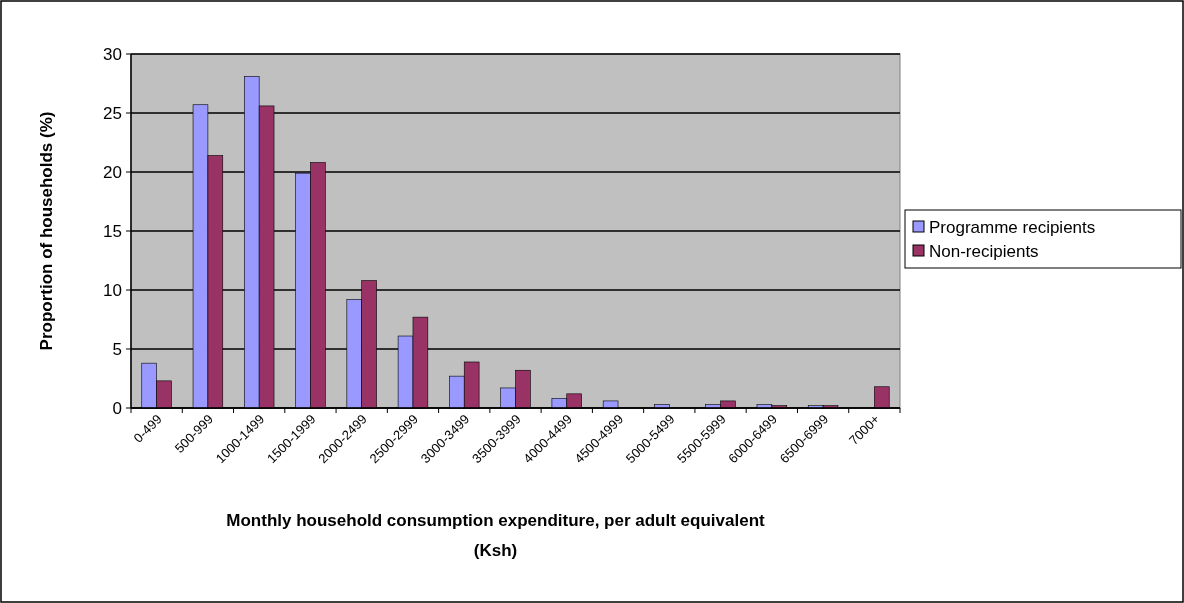 This screenshot has width=1184, height=603. Describe the element at coordinates (112, 290) in the screenshot. I see `y-tick-label: 10` at that location.